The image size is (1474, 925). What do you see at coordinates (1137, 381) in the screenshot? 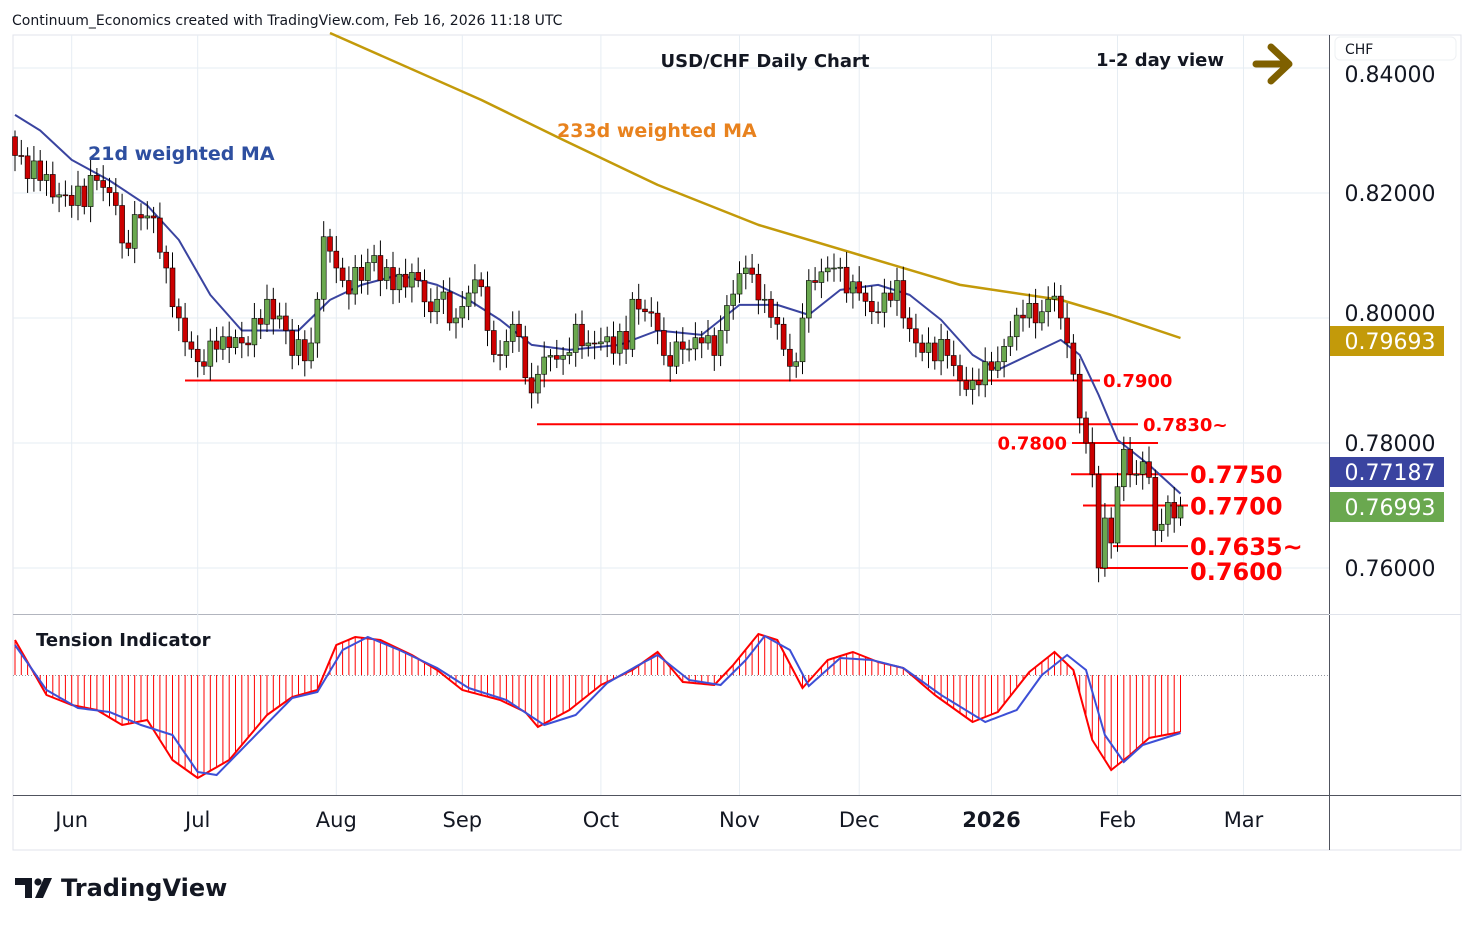
I see `level-label: 0.7900` at bounding box center [1137, 381].